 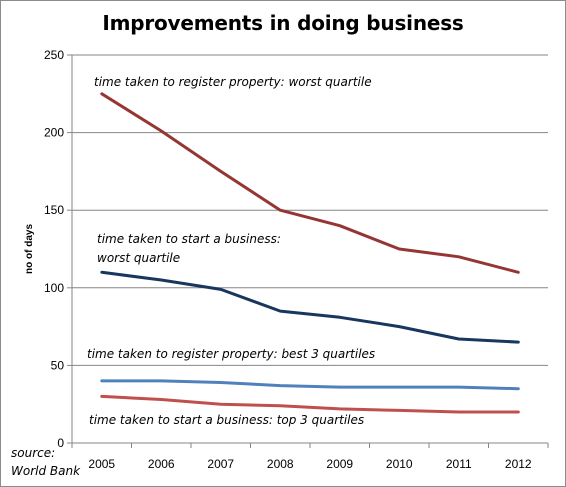 I want to click on x-tick-label: 2008, so click(x=280, y=464).